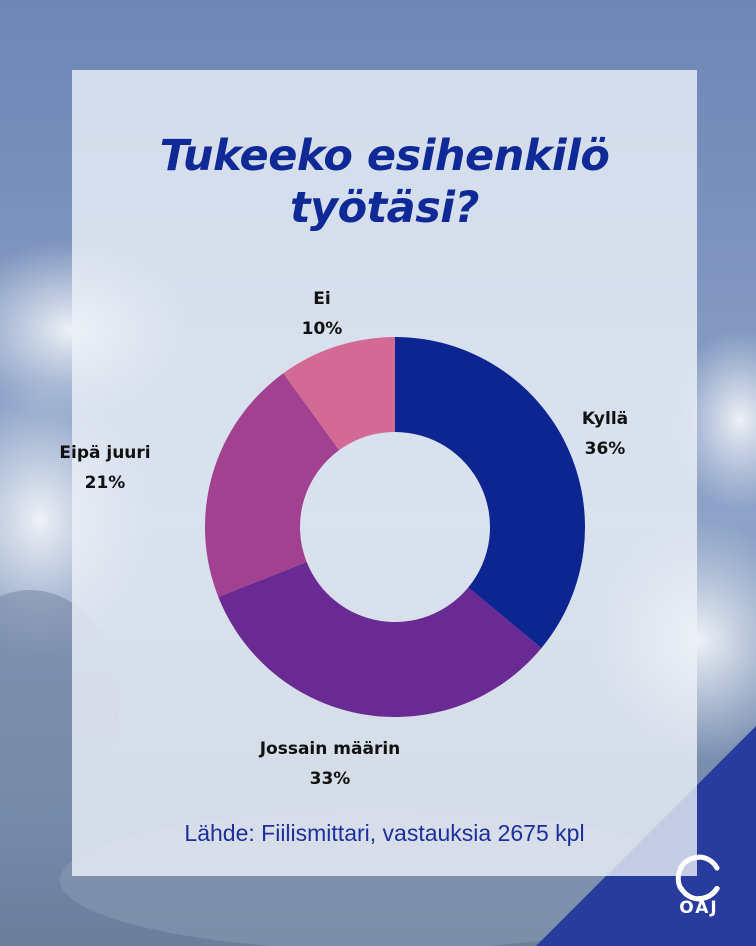 Image resolution: width=756 pixels, height=946 pixels. I want to click on oaj-logo-icon, so click(697, 878).